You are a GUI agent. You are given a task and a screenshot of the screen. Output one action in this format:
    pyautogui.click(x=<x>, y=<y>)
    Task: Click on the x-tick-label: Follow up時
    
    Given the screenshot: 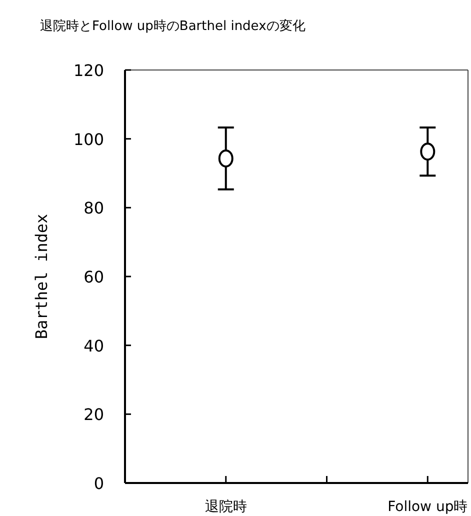 What is the action you would take?
    pyautogui.click(x=428, y=507)
    